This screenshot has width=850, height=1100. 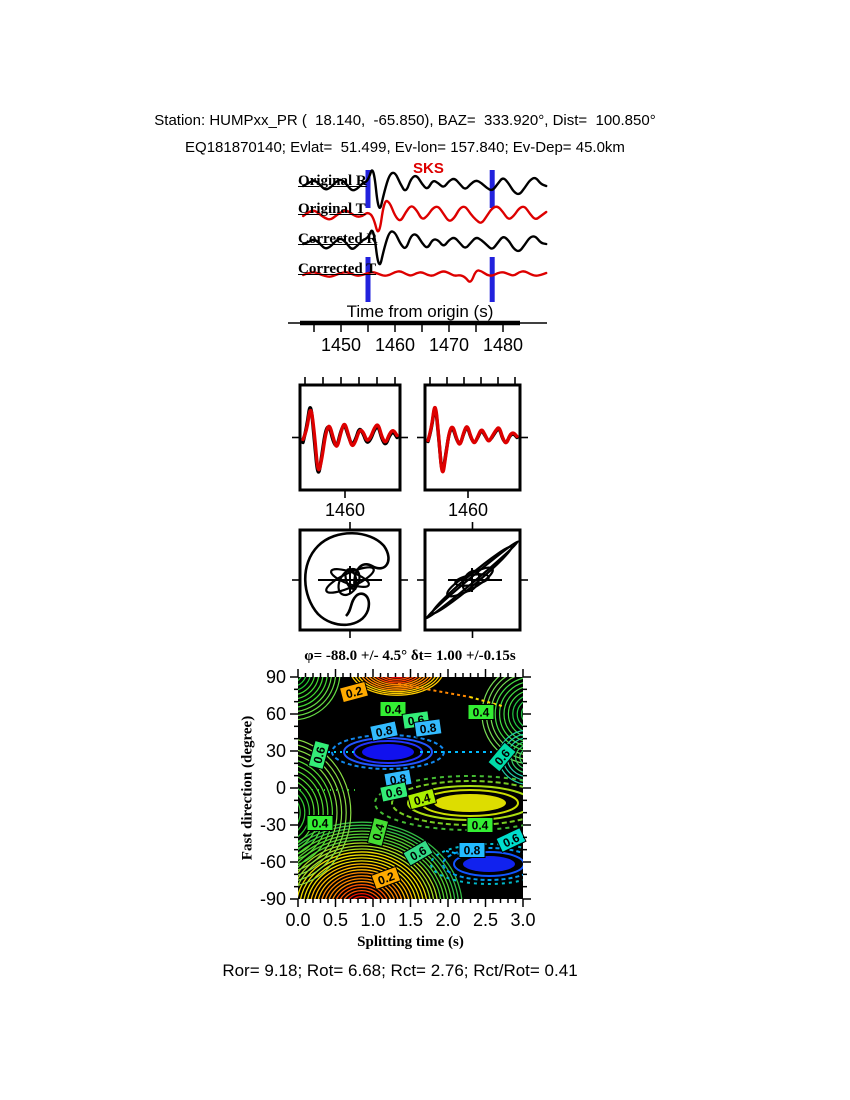 What do you see at coordinates (276, 751) in the screenshot?
I see `svg-text: 30` at bounding box center [276, 751].